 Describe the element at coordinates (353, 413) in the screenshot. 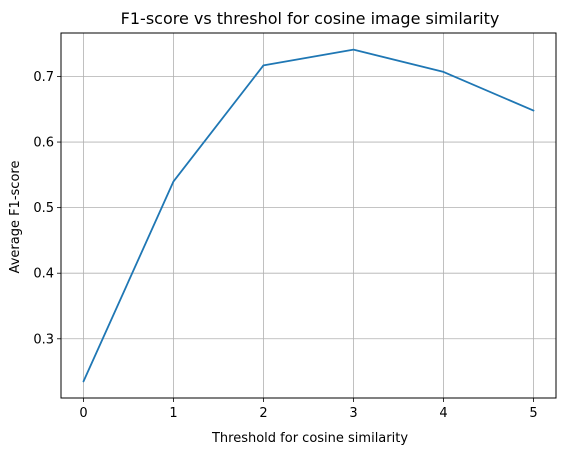

I see `x-tick-label: 3` at that location.